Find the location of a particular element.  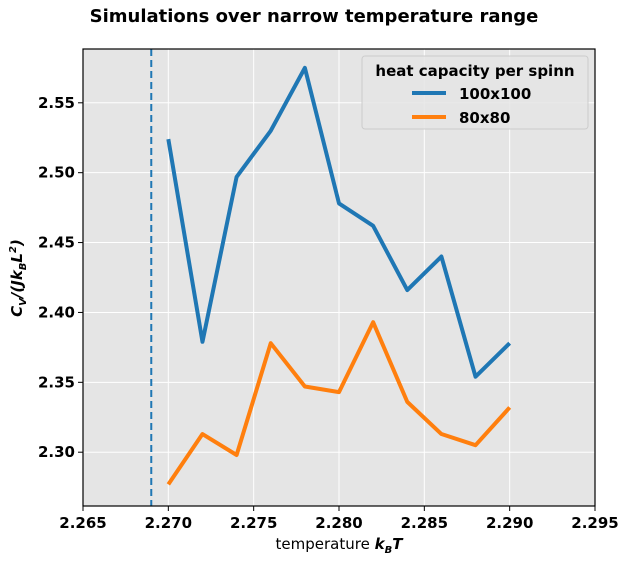

y-tick-label: 2.45 is located at coordinates (56, 243).